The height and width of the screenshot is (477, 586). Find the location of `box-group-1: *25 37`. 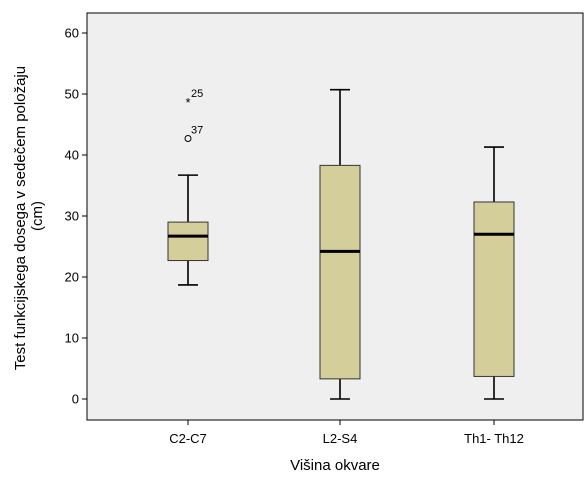

box-group-1: *25 37 is located at coordinates (188, 187).